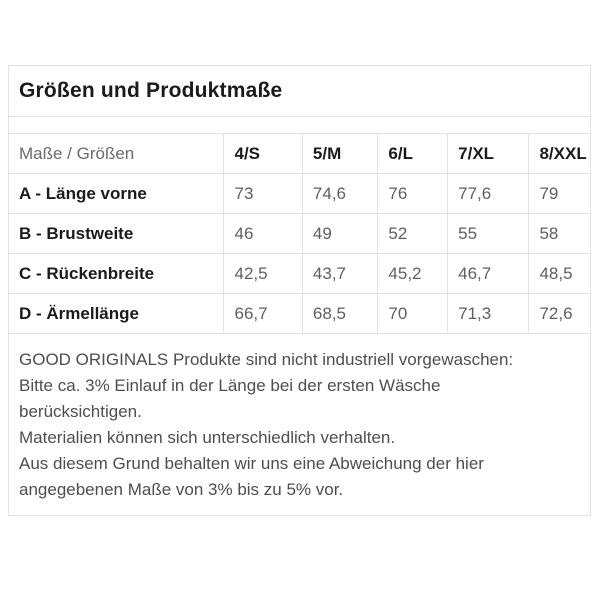 This screenshot has width=600, height=600. What do you see at coordinates (339, 233) in the screenshot?
I see `measurement-value: 49` at bounding box center [339, 233].